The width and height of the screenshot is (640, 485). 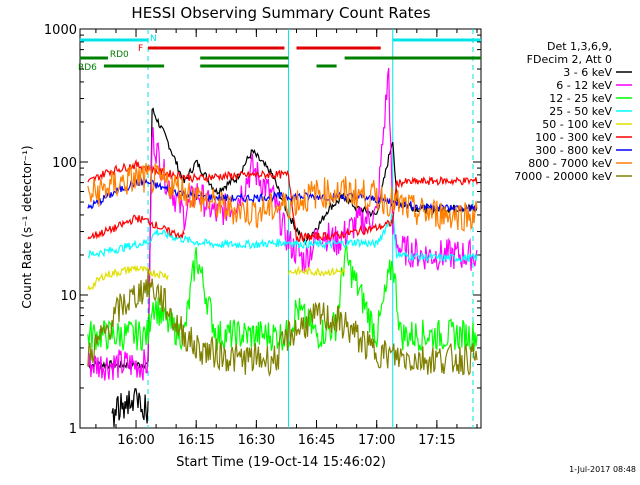 What do you see at coordinates (73, 429) in the screenshot?
I see `y-tick-label: 1` at bounding box center [73, 429].